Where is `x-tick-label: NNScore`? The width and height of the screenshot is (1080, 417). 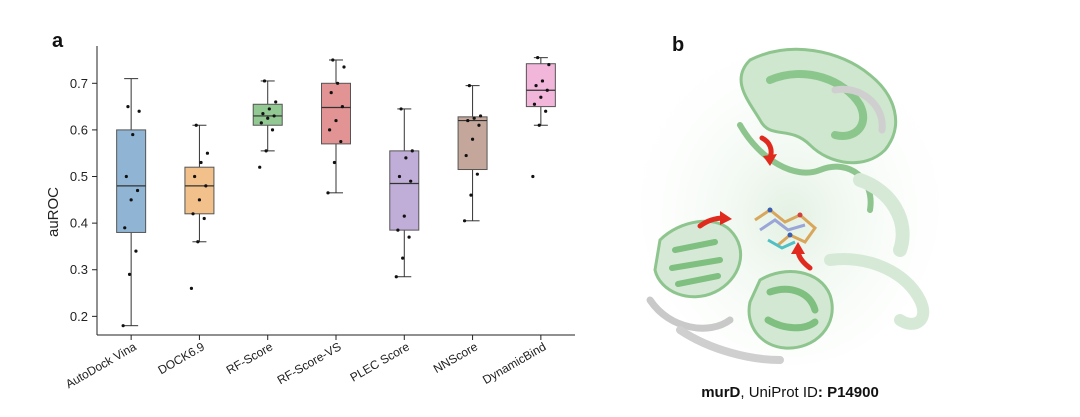
x-tick-label: NNScore is located at coordinates (455, 357).